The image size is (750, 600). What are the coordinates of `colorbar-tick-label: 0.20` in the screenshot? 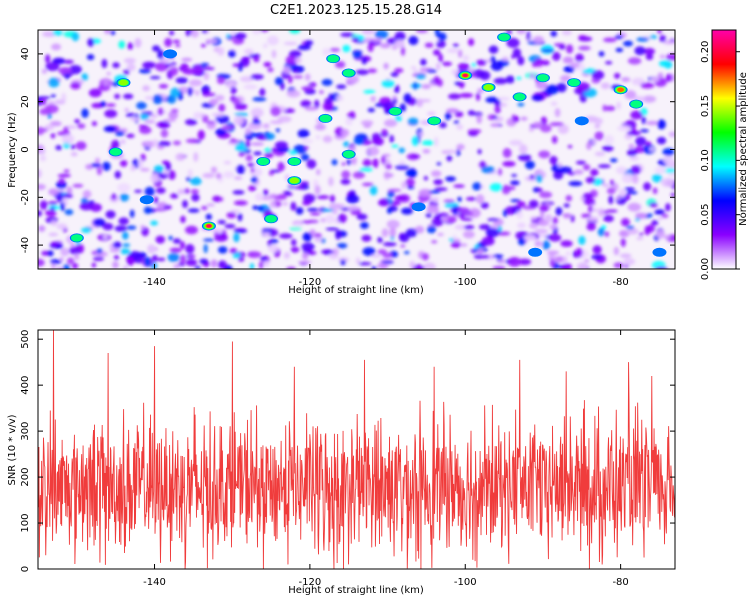 It's located at (705, 52).